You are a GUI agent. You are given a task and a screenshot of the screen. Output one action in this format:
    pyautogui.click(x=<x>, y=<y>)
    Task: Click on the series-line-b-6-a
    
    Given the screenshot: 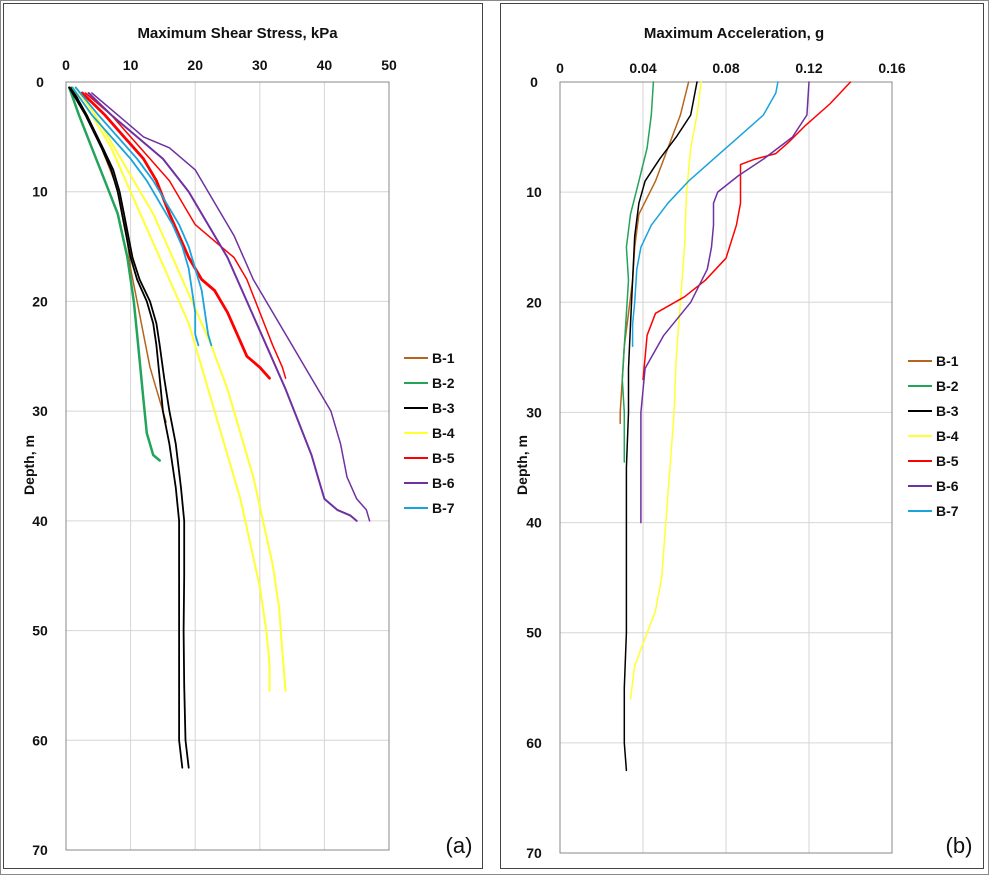 What is the action you would take?
    pyautogui.click(x=222, y=307)
    